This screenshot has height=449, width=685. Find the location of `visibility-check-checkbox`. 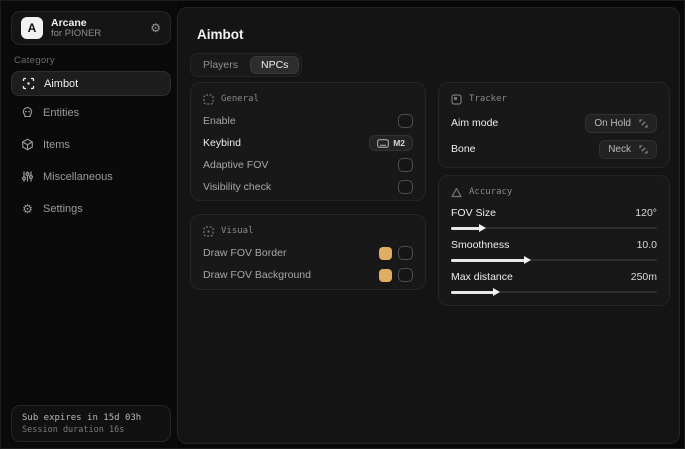

visibility-check-checkbox is located at coordinates (405, 187).